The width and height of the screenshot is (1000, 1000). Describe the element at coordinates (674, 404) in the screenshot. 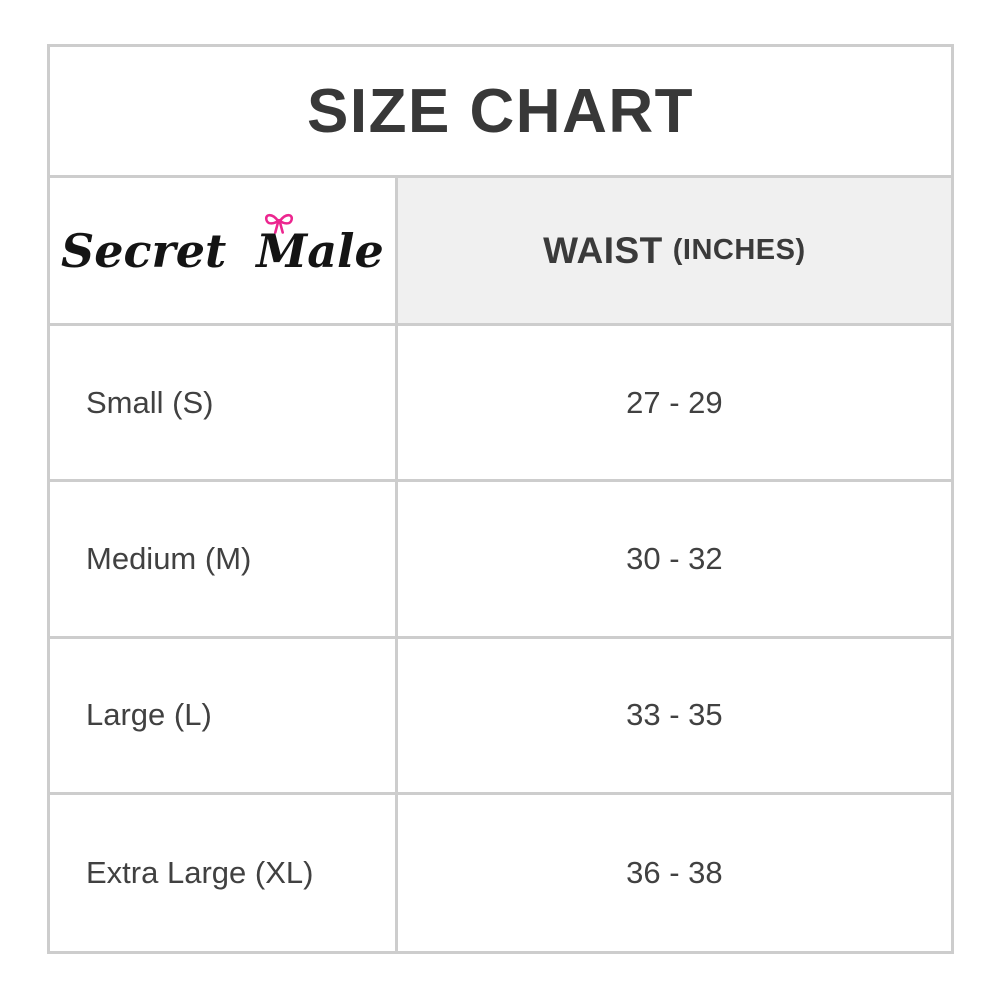

I see `waist-value-small: 27 - 29` at that location.